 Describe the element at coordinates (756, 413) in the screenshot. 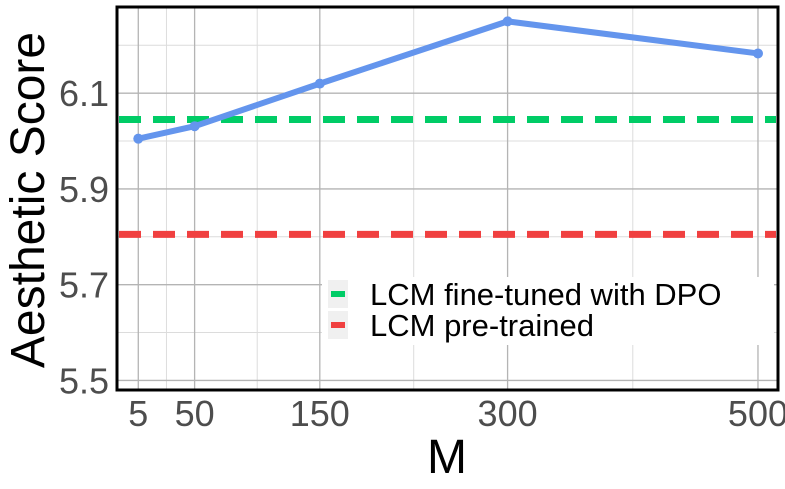

I see `x-tick-label: 500` at that location.